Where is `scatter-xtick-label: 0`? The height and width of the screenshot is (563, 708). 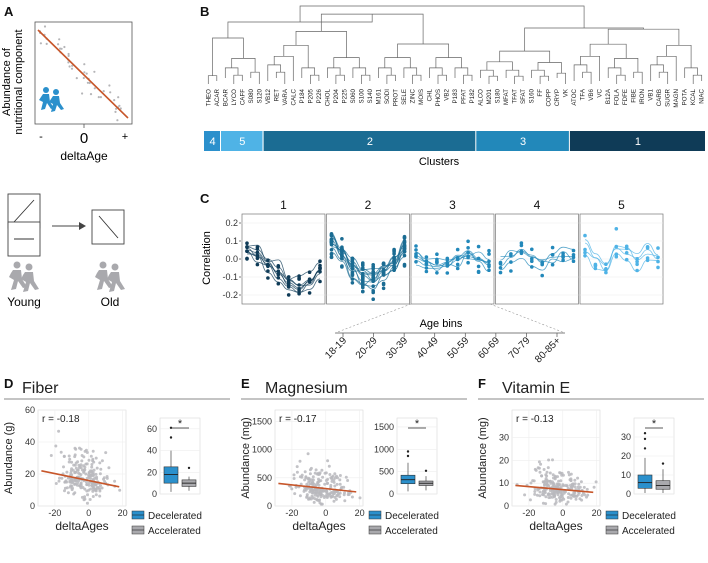
scatter-xtick-label: 0 is located at coordinates (325, 513).